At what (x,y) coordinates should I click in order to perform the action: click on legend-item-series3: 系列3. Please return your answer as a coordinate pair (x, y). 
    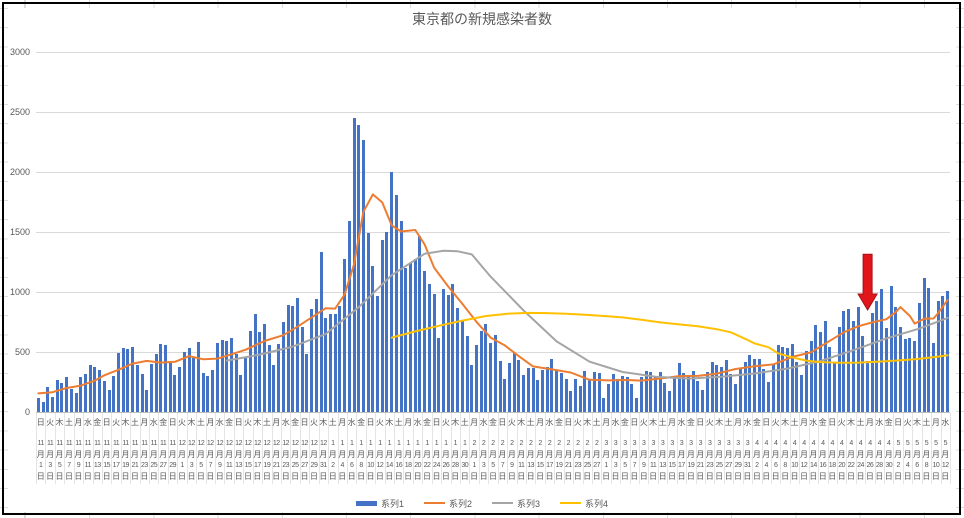
    Looking at the image, I should click on (516, 503).